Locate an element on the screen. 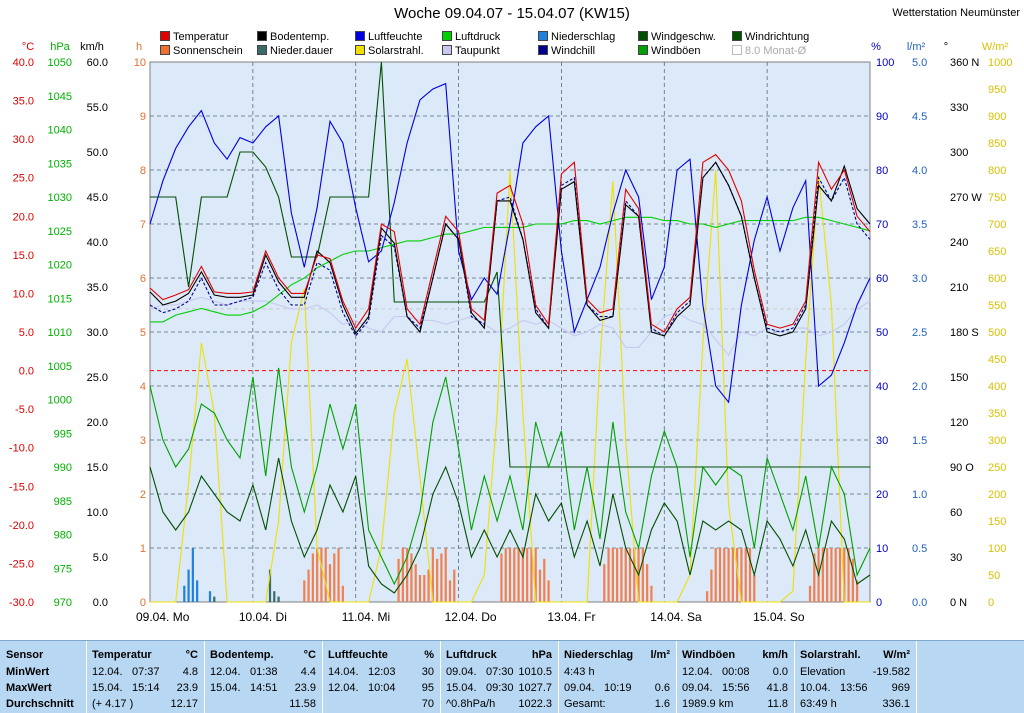  legend-item: 8.0 Monat-Ø is located at coordinates (769, 51).